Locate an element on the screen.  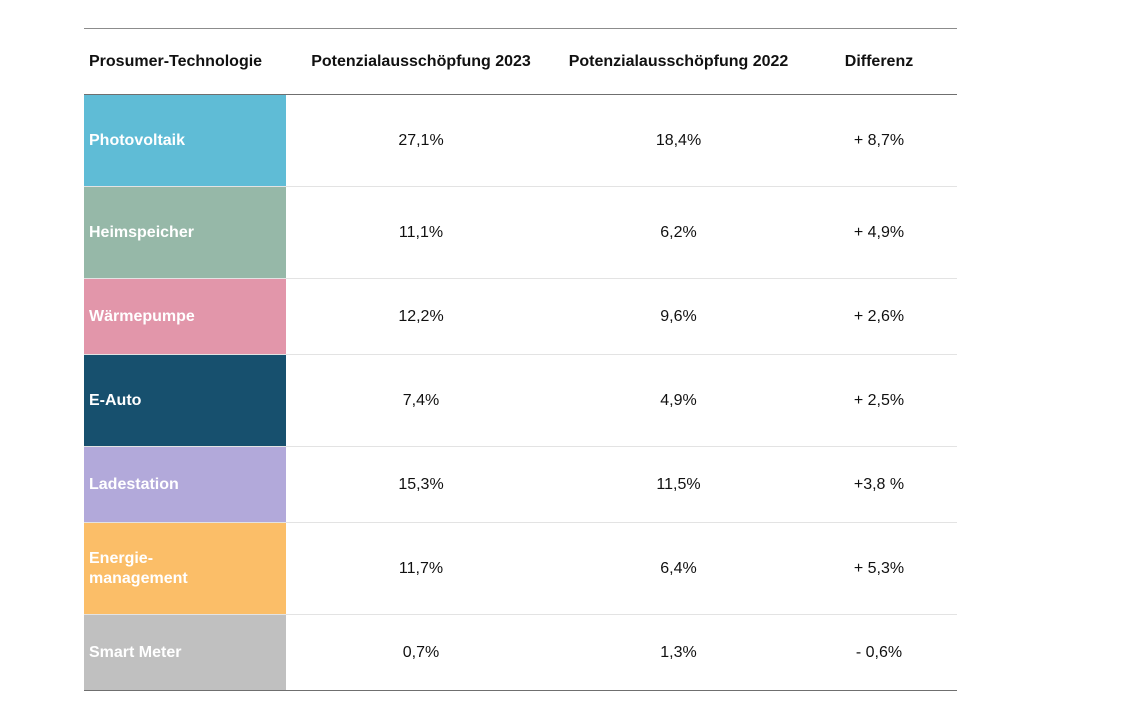
tech-cell-smart-meter: Smart Meter is located at coordinates (185, 652).